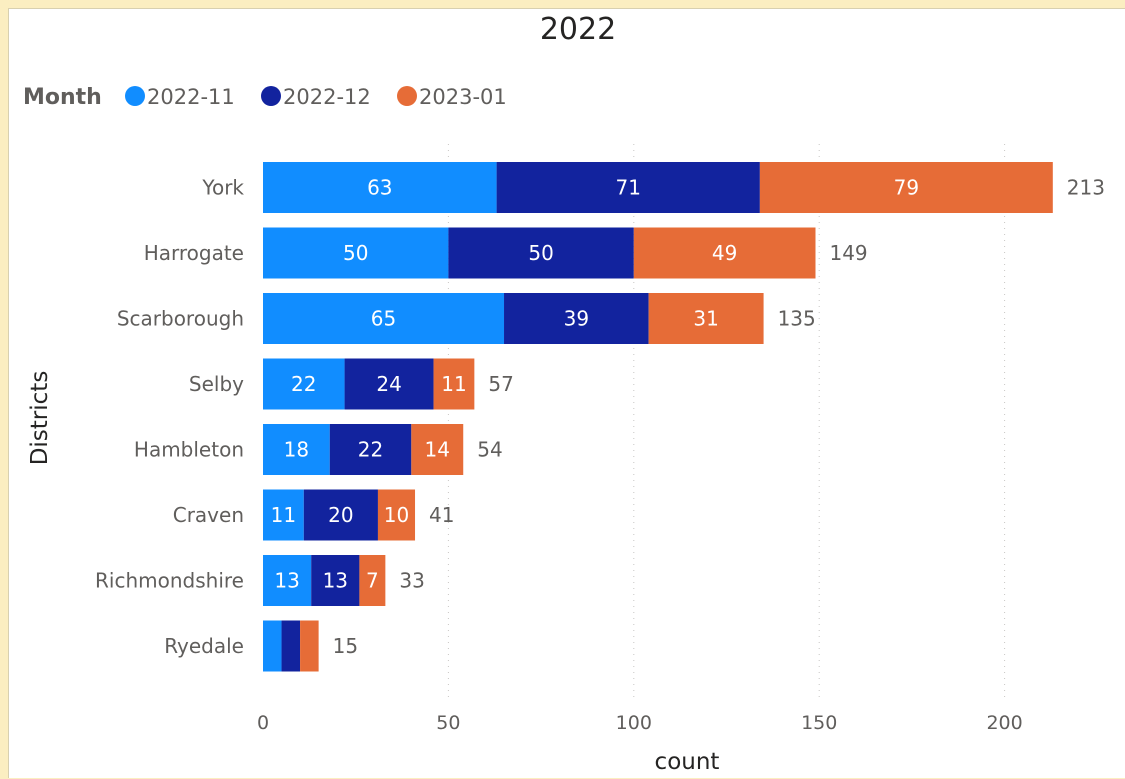  I want to click on total-label: 213, so click(1086, 188).